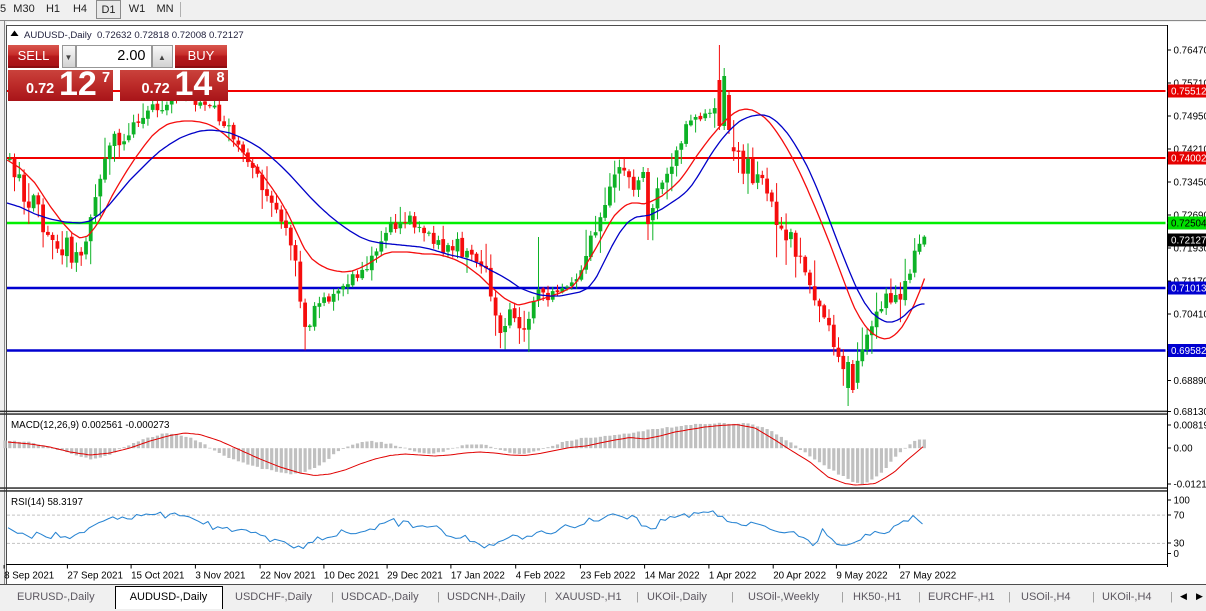  What do you see at coordinates (861, 576) in the screenshot?
I see `svg-text: 9 May 2022` at bounding box center [861, 576].